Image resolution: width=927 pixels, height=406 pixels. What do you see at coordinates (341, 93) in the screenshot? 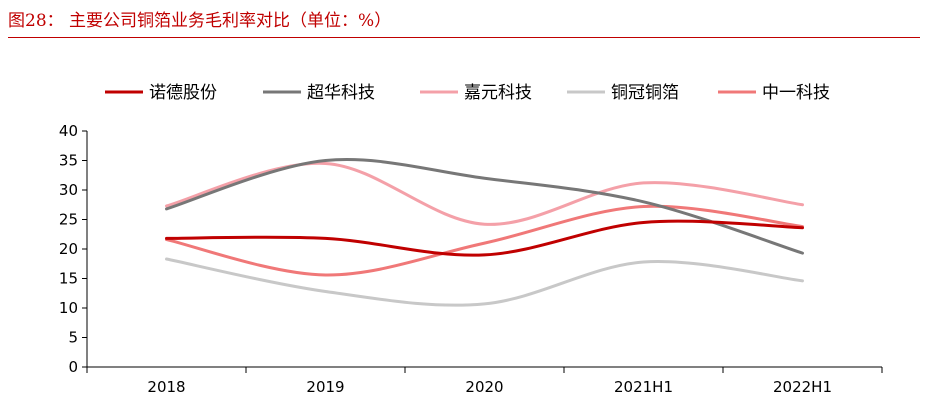
I see `legend-label: 超华科技` at bounding box center [341, 93].